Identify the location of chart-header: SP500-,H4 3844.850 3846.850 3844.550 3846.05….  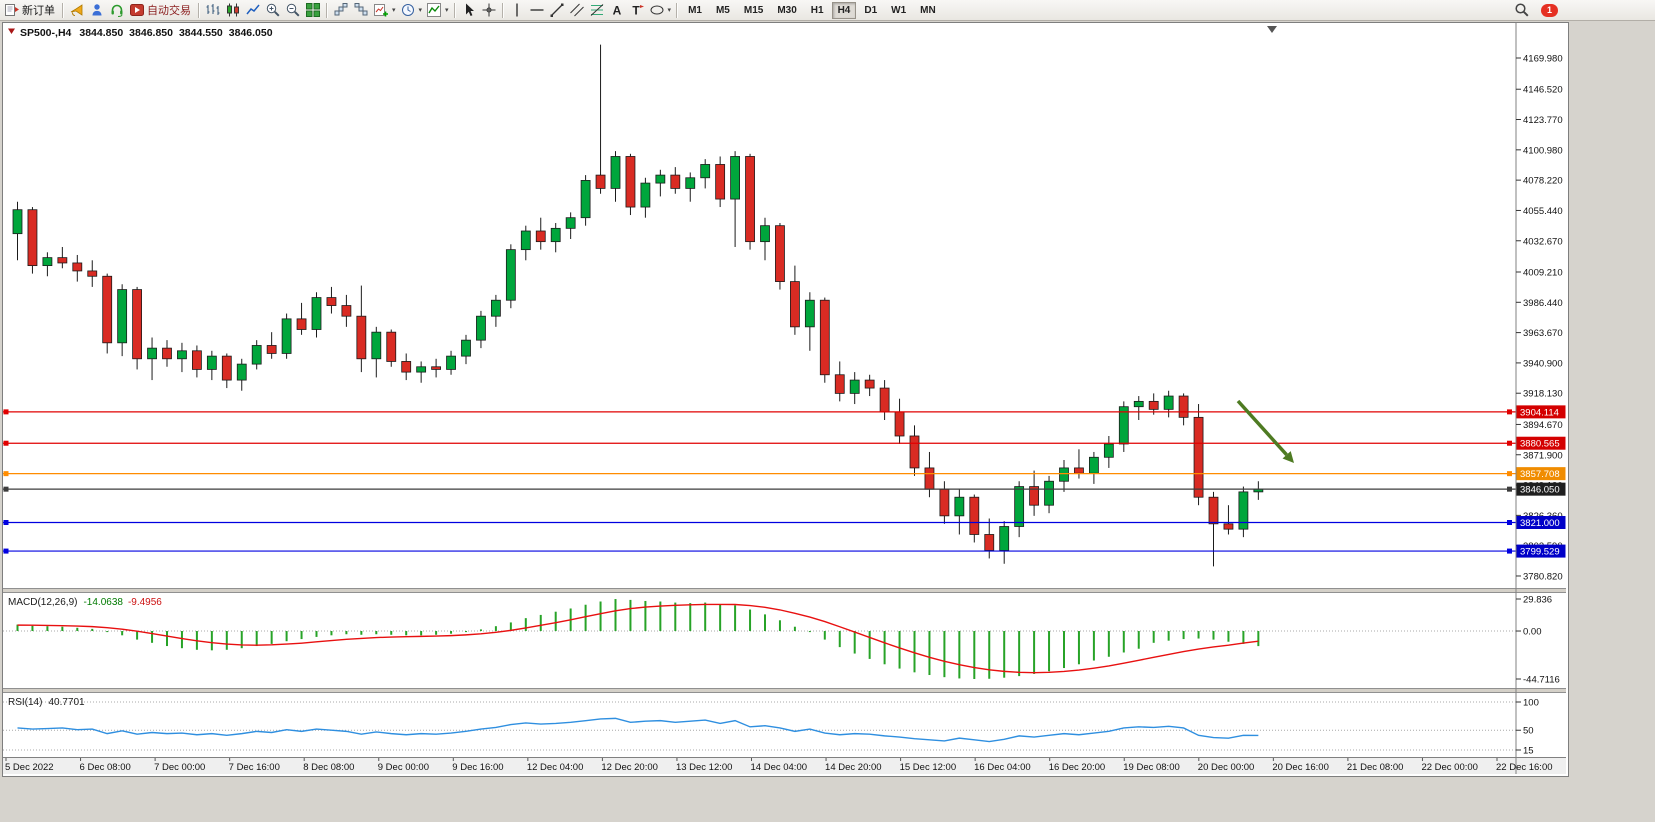
(146, 33).